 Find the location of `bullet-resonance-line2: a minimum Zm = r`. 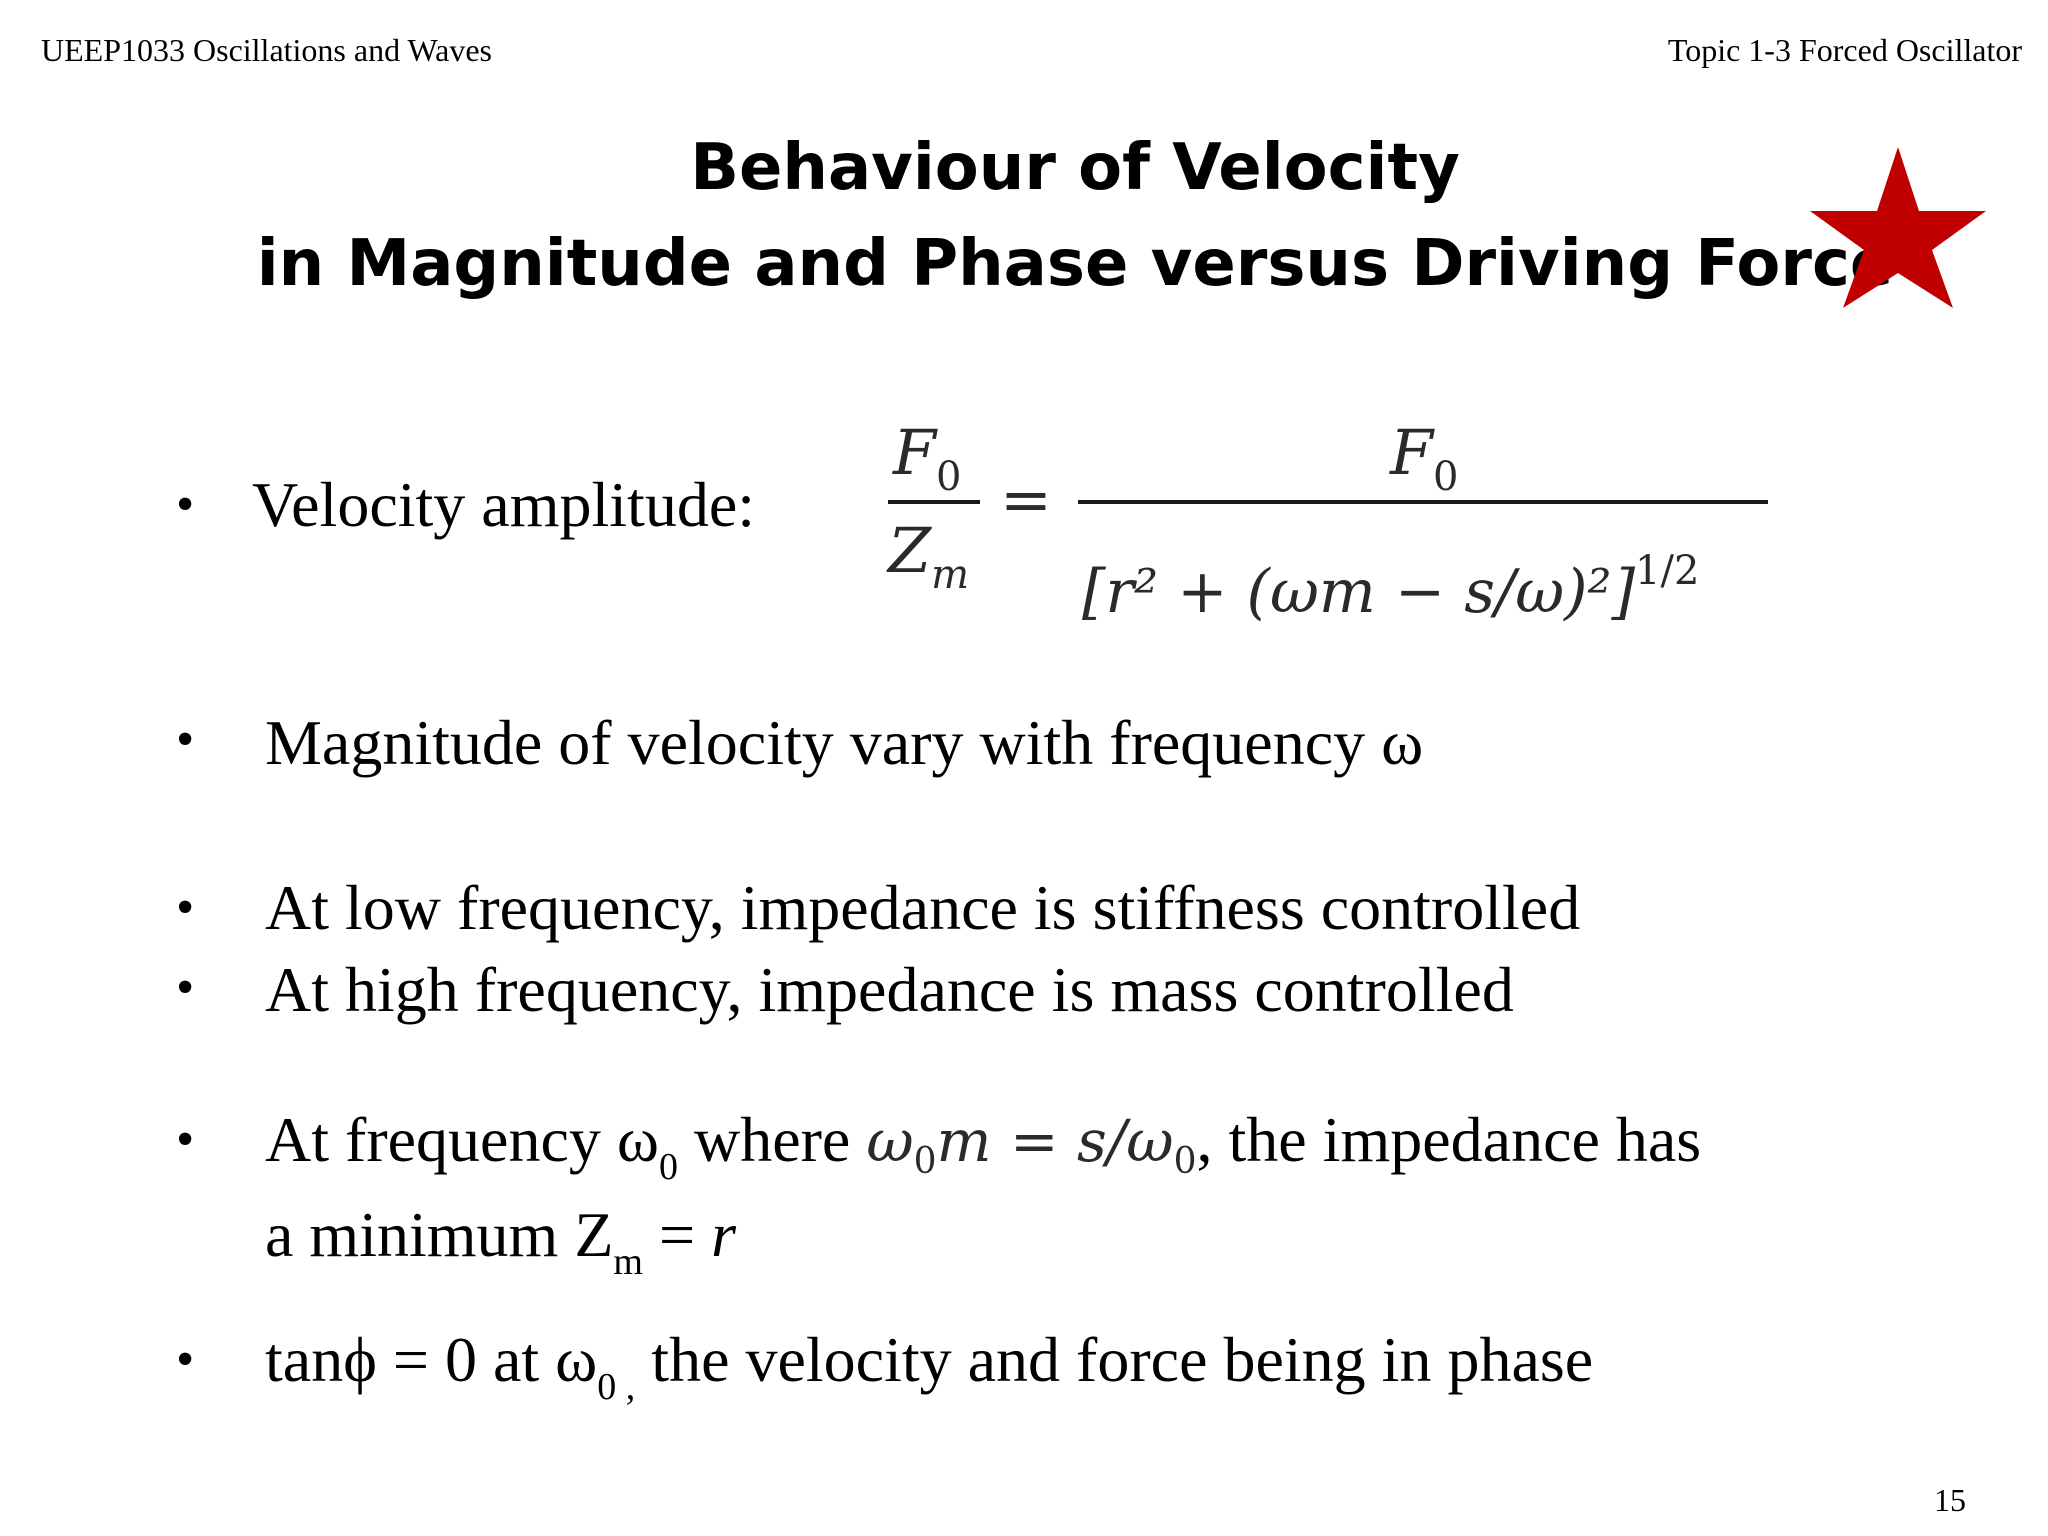

bullet-resonance-line2: a minimum Zm = r is located at coordinates (500, 1241).